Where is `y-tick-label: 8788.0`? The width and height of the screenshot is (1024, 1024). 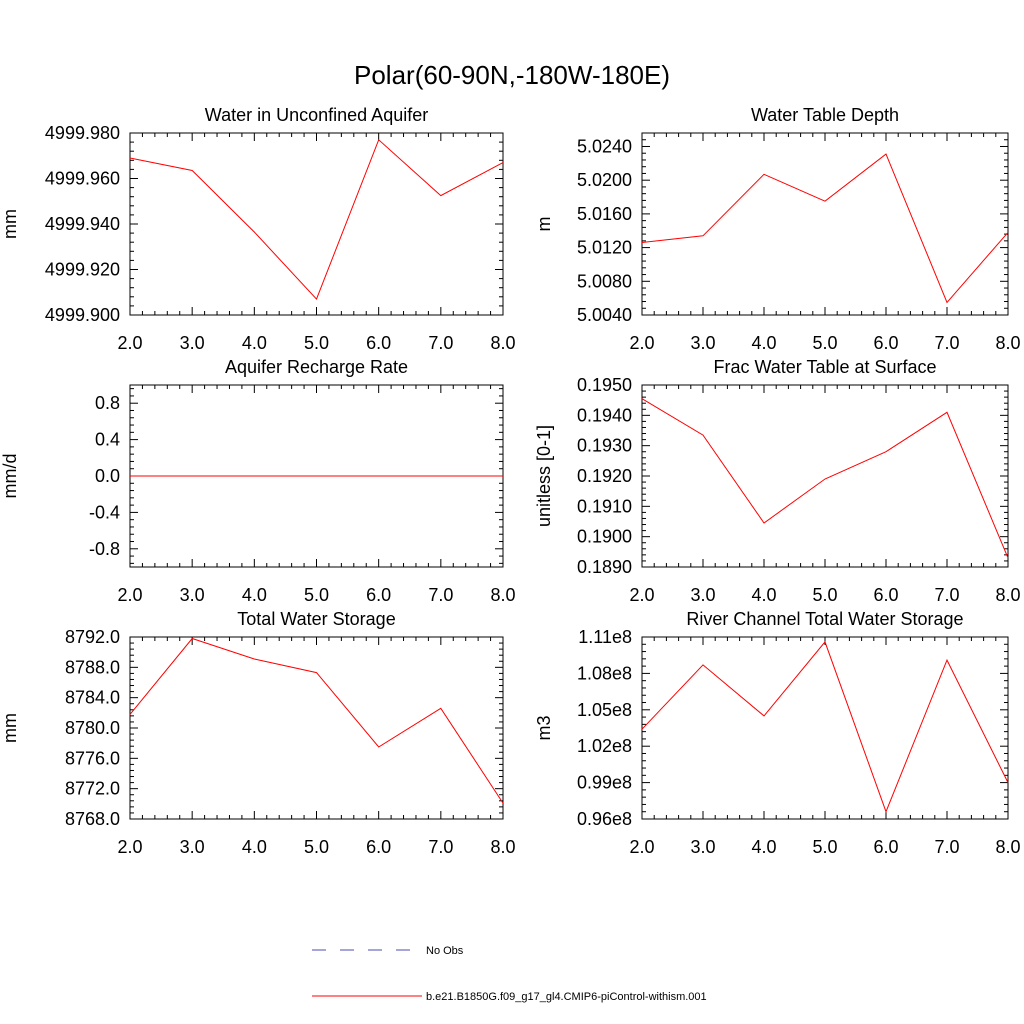
y-tick-label: 8788.0 is located at coordinates (92, 667).